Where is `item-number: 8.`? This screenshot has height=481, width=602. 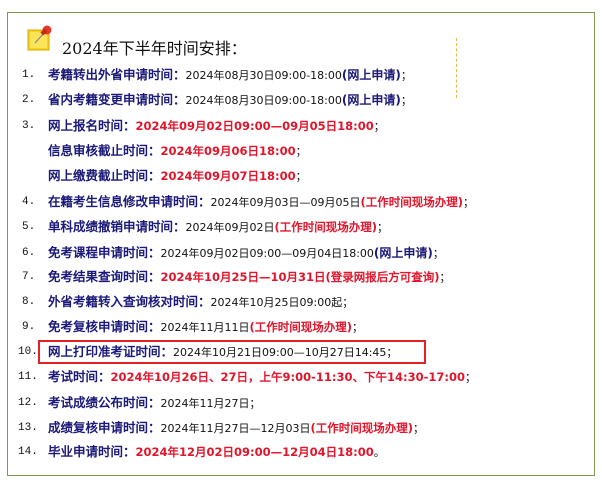
item-number: 8. is located at coordinates (29, 302).